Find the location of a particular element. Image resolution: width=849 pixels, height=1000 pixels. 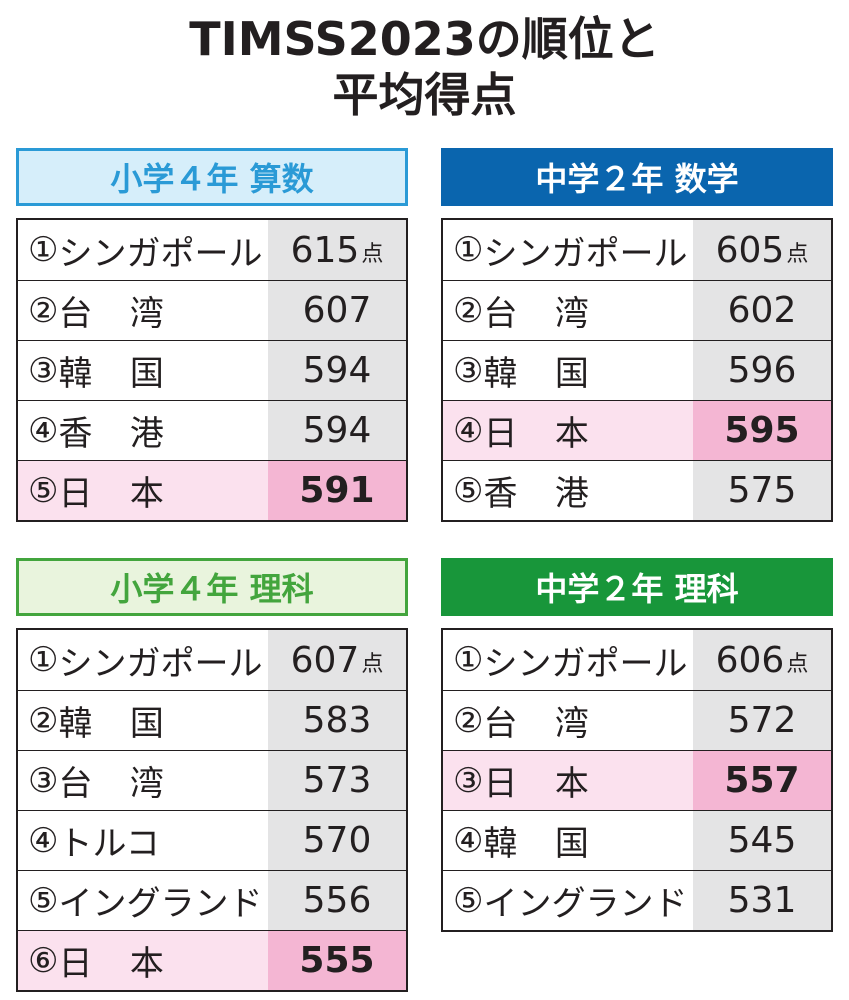

panel-header: 中学２年 理科 is located at coordinates (637, 587).